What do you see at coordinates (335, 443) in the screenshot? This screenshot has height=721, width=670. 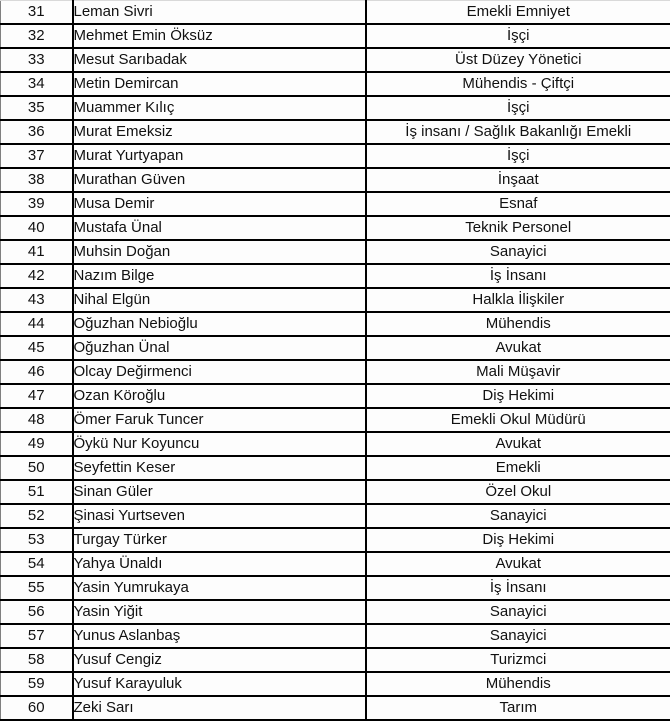 I see `table-row: 49 Öykü Nur Koyuncu Avukat` at bounding box center [335, 443].